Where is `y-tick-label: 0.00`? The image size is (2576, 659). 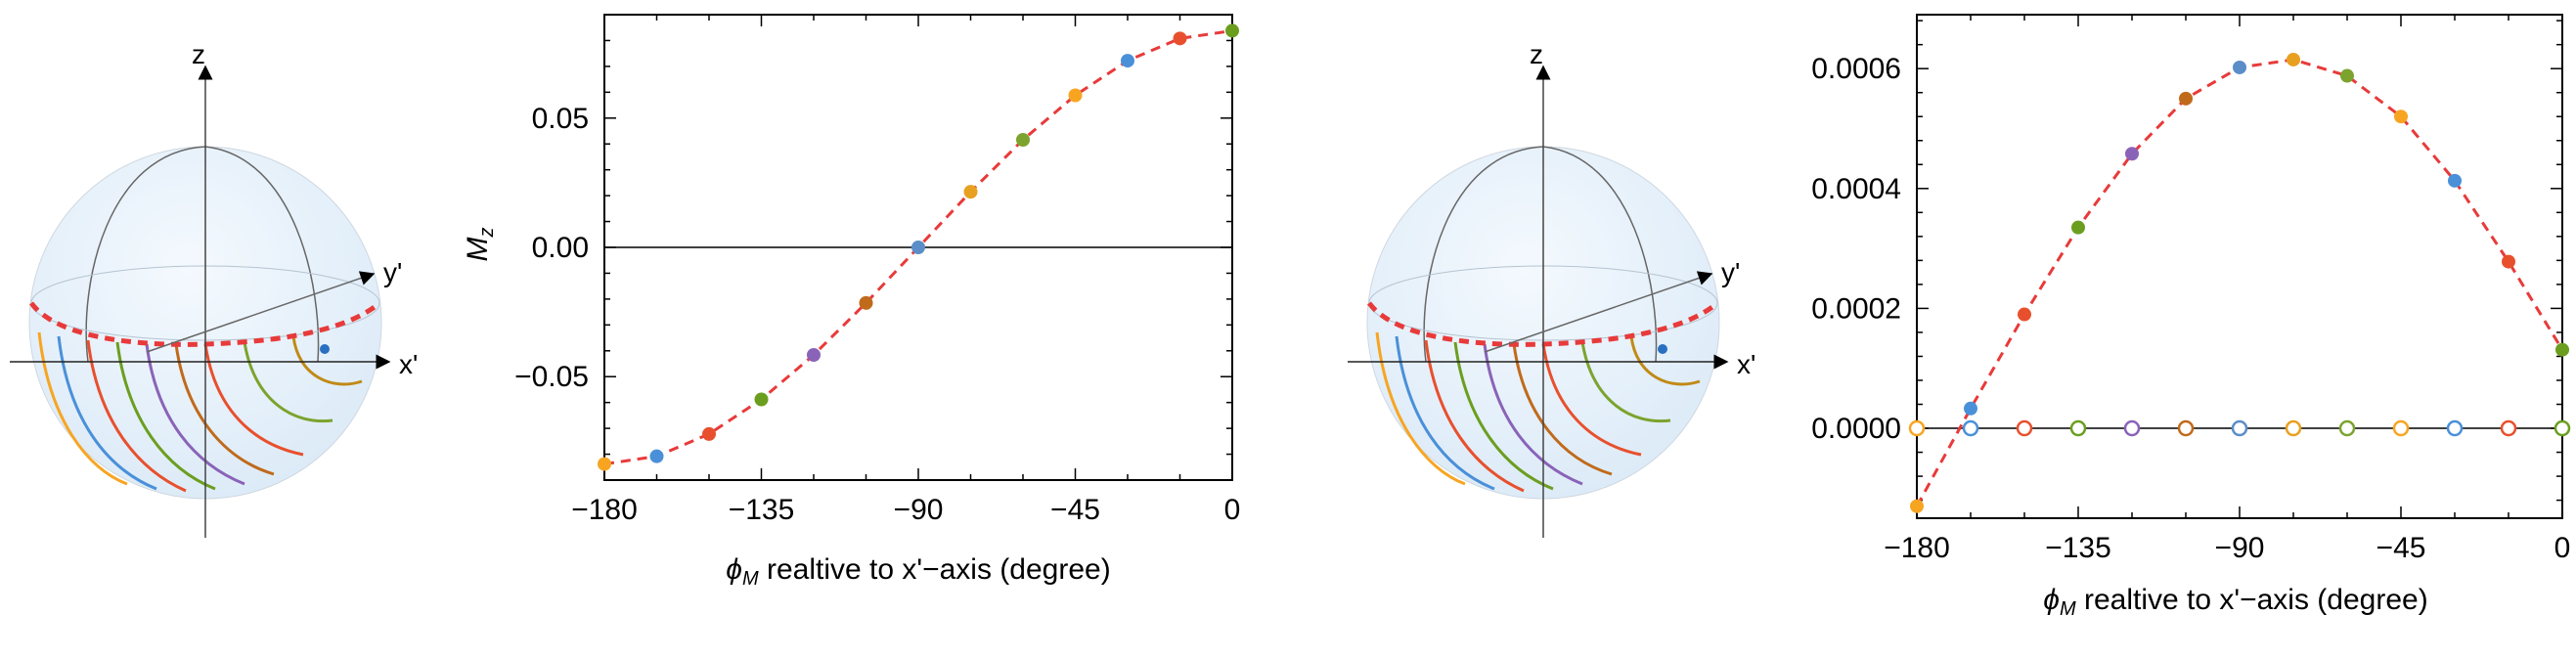 y-tick-label: 0.00 is located at coordinates (560, 248).